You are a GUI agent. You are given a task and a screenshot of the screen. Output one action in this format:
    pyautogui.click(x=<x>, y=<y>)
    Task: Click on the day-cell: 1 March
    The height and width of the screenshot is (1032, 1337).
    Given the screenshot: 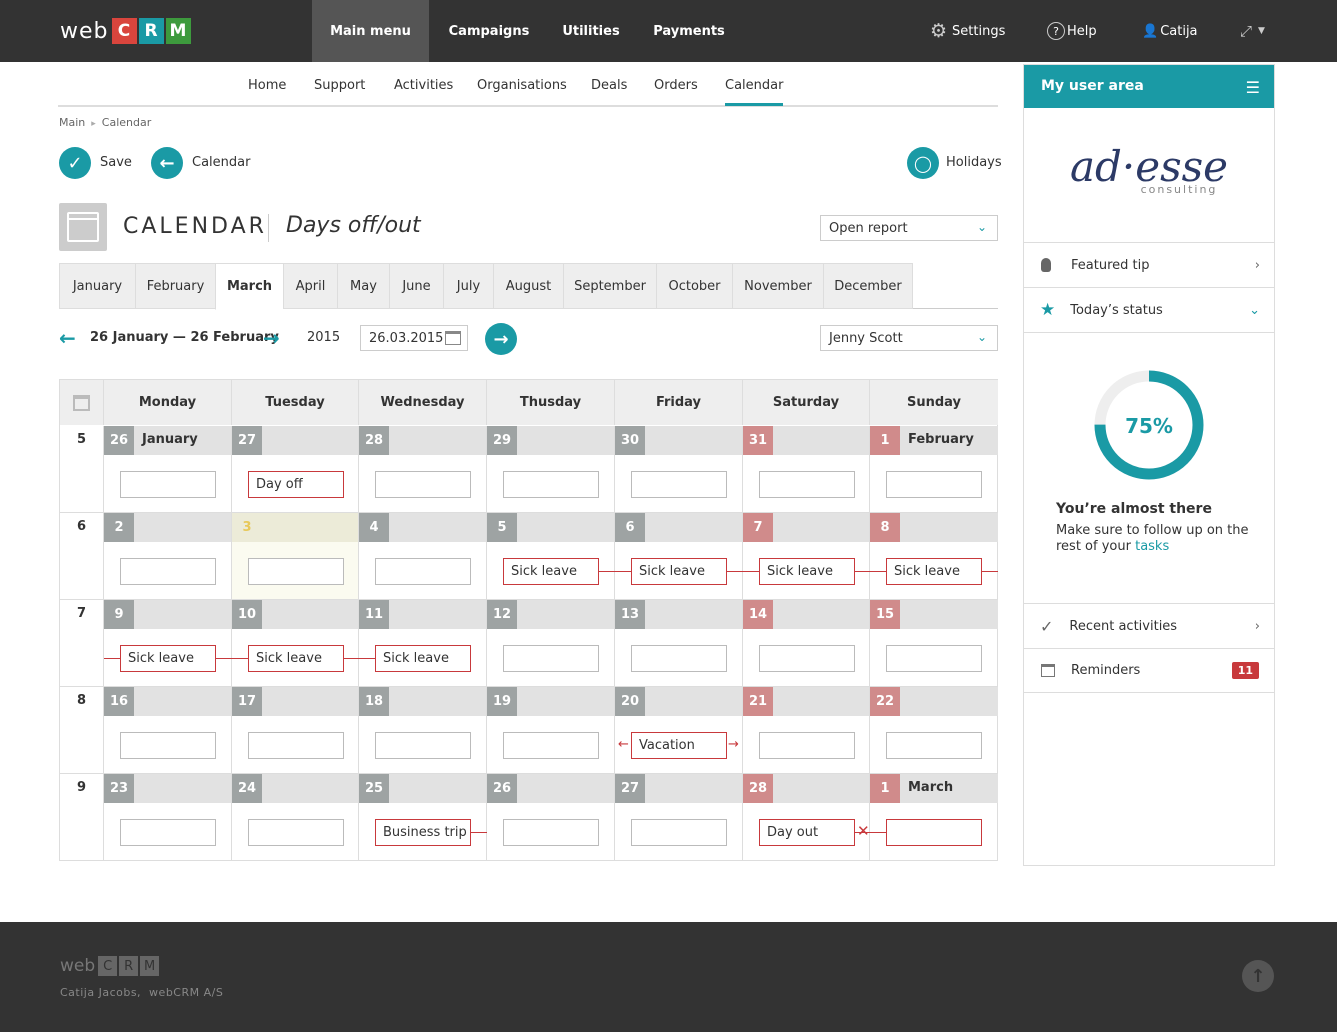 What is the action you would take?
    pyautogui.click(x=934, y=817)
    